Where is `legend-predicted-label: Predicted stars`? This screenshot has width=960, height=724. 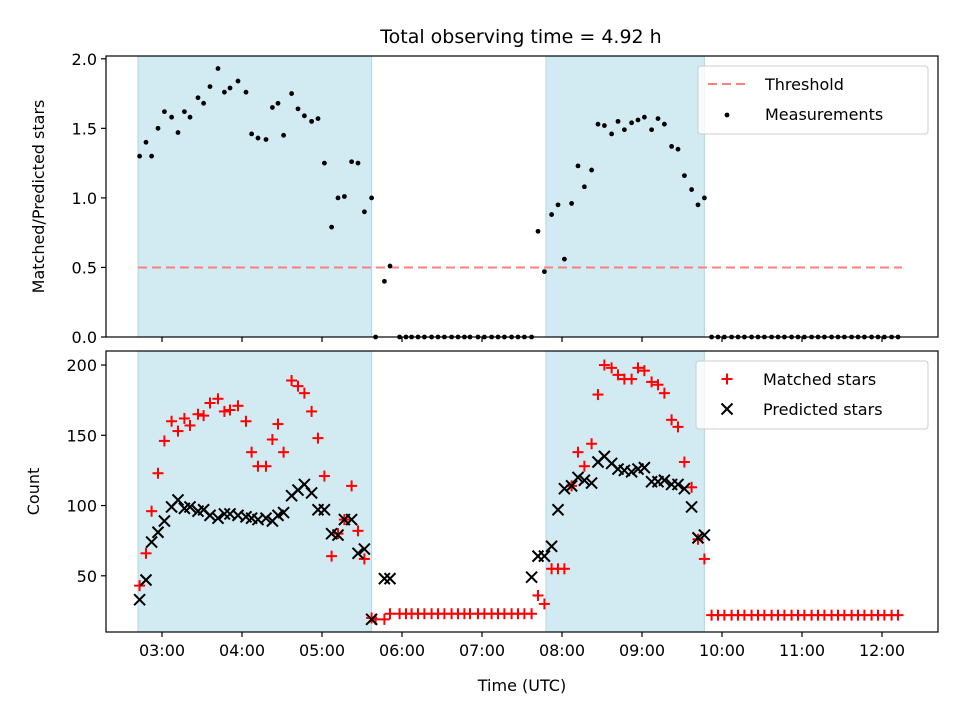 legend-predicted-label: Predicted stars is located at coordinates (823, 409).